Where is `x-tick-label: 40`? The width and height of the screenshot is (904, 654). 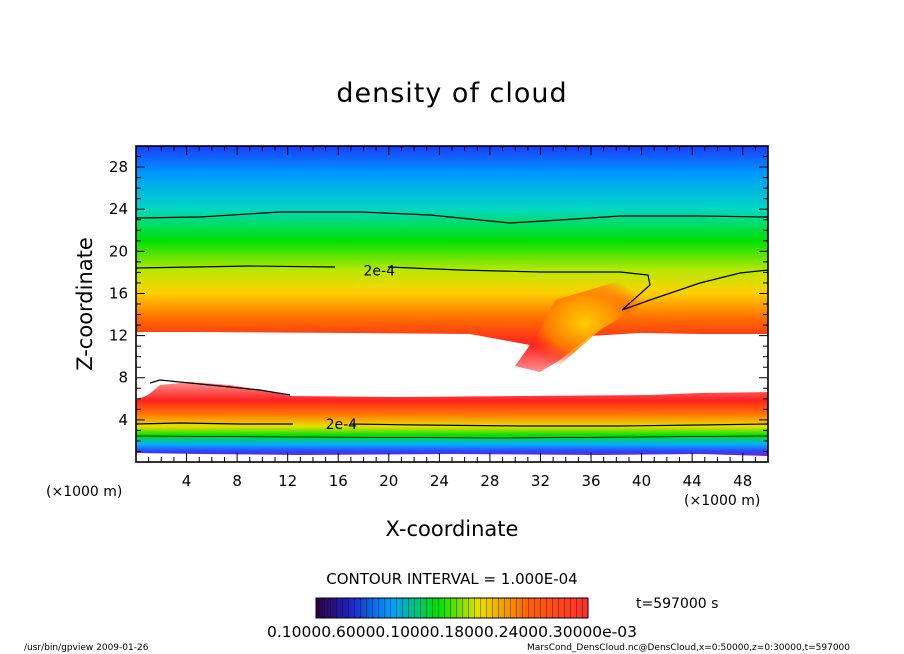
x-tick-label: 40 is located at coordinates (641, 481).